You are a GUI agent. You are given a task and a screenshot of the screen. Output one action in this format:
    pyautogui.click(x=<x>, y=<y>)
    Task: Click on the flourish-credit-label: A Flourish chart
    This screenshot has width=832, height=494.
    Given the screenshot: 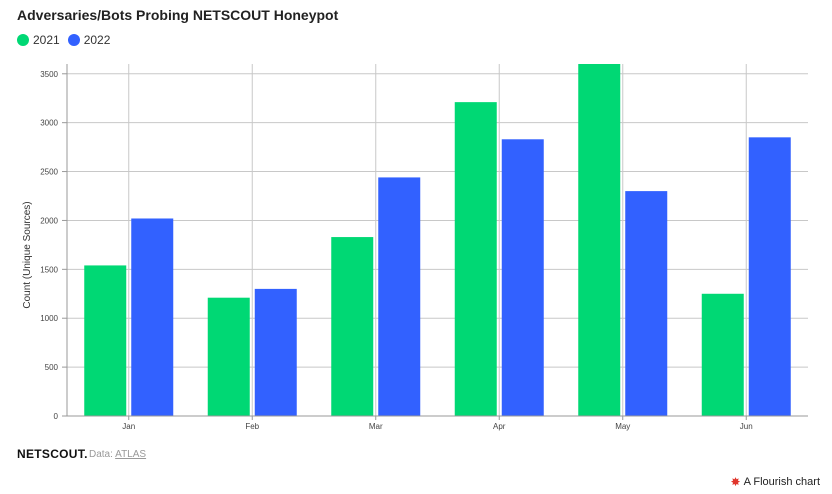 What is the action you would take?
    pyautogui.click(x=781, y=482)
    